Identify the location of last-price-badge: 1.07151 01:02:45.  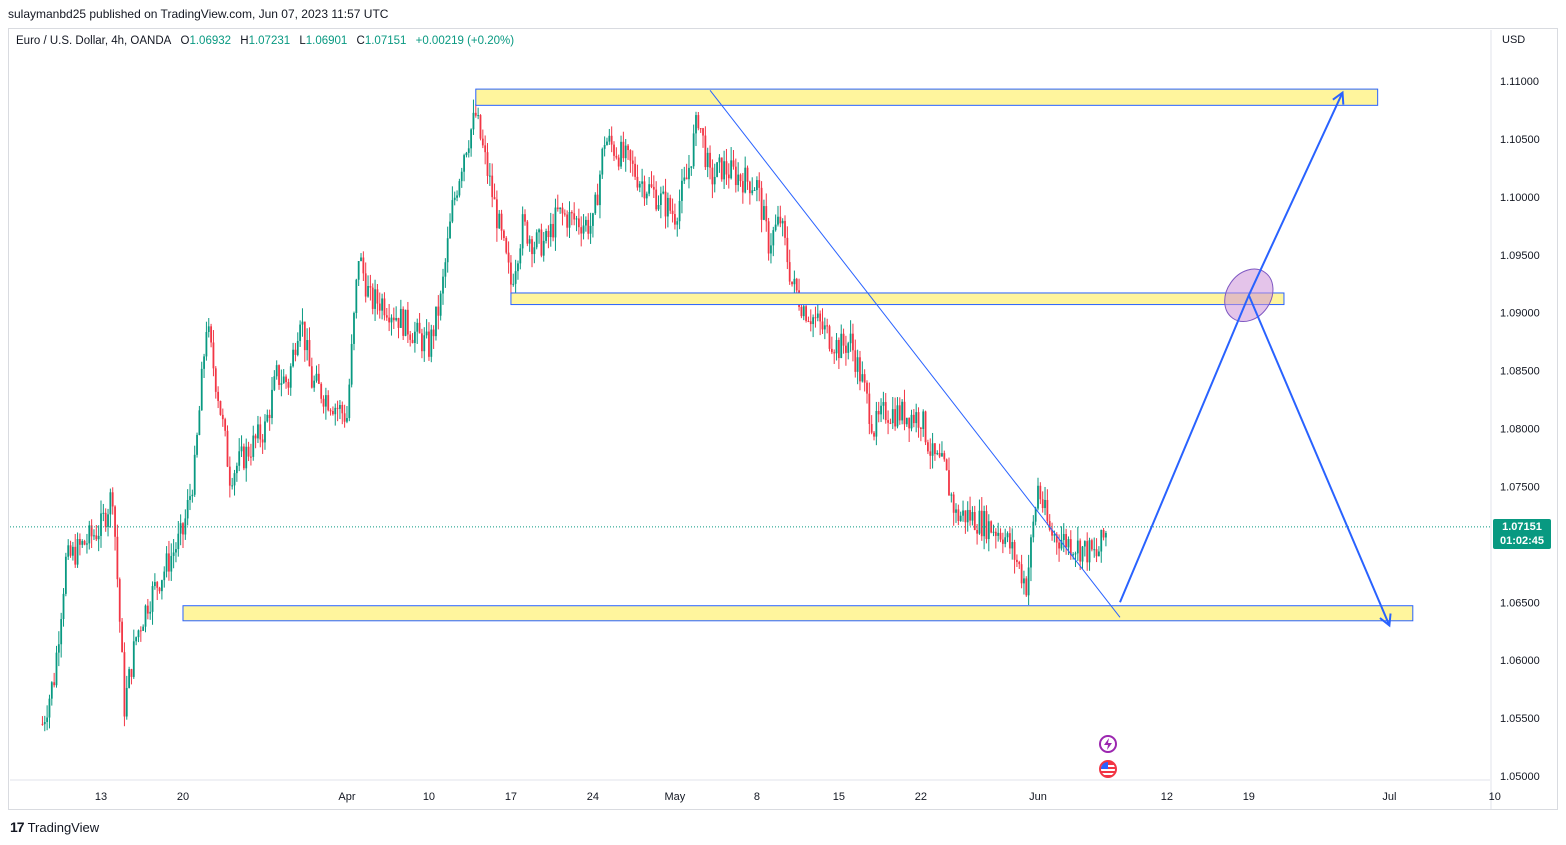
(1522, 534).